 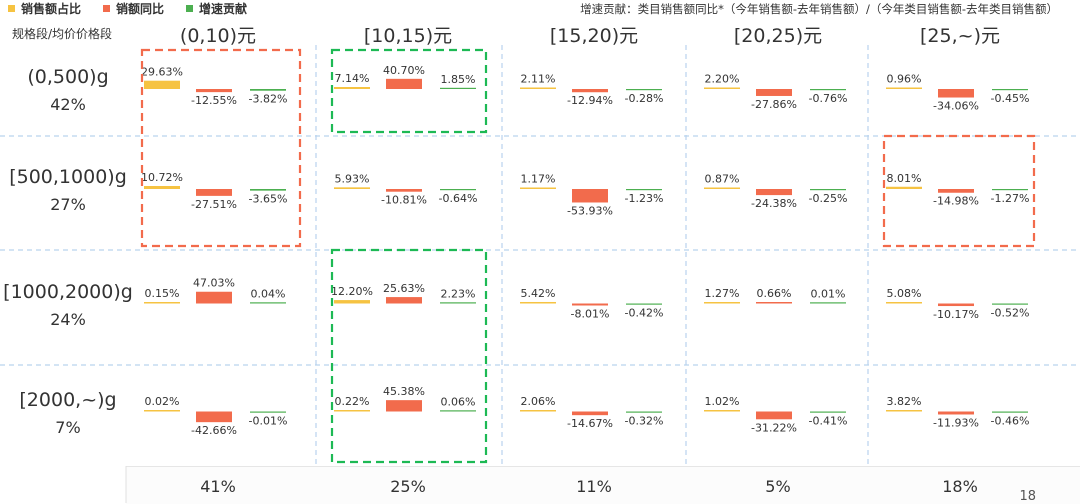 I want to click on spec-segment-label: [500,1000)g 27%, so click(x=68, y=191).